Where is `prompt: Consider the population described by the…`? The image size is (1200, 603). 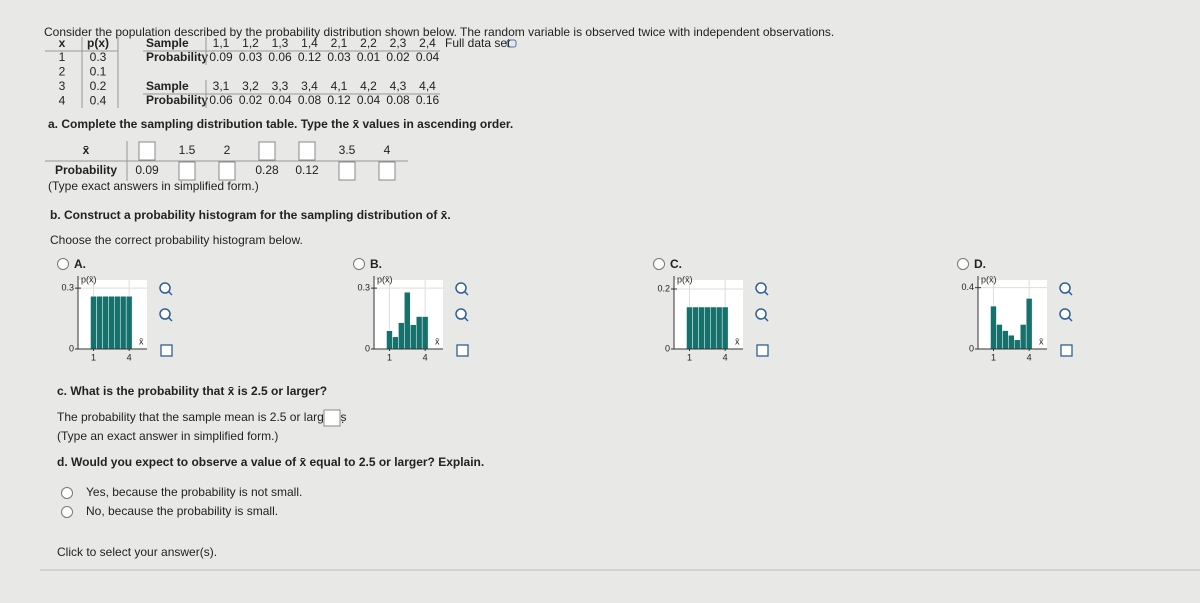
prompt: Consider the population described by the… is located at coordinates (439, 32).